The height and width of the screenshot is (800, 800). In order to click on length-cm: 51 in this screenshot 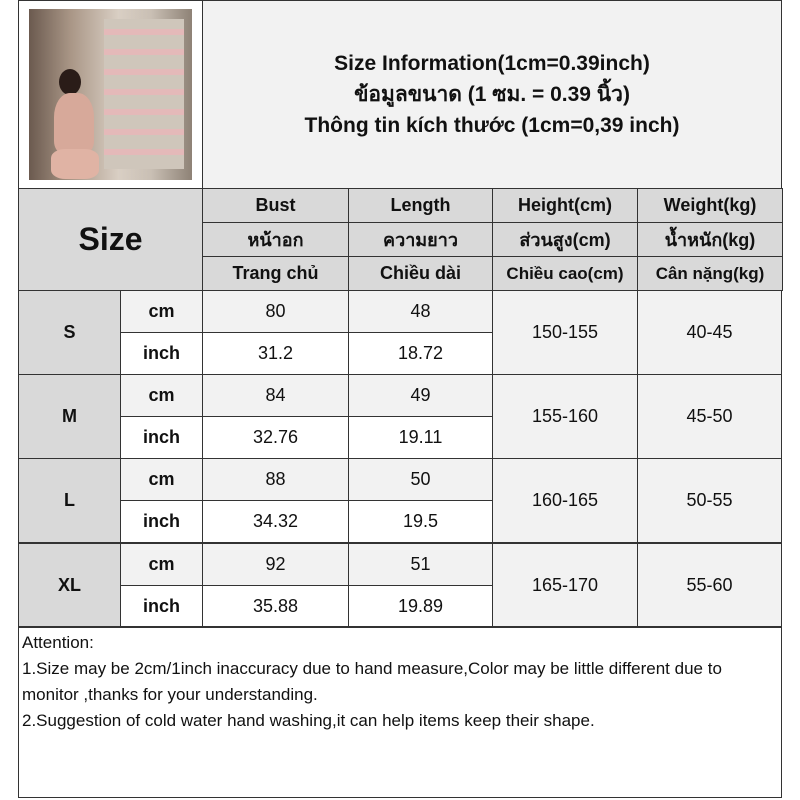, I will do `click(420, 564)`.